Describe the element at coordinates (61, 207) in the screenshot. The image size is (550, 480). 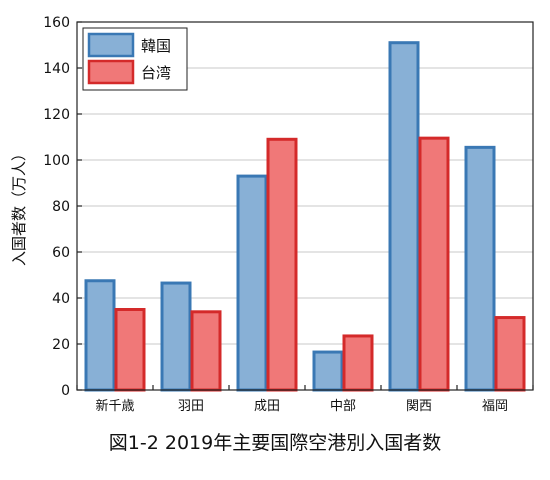
I see `y-tick-label: 80` at that location.